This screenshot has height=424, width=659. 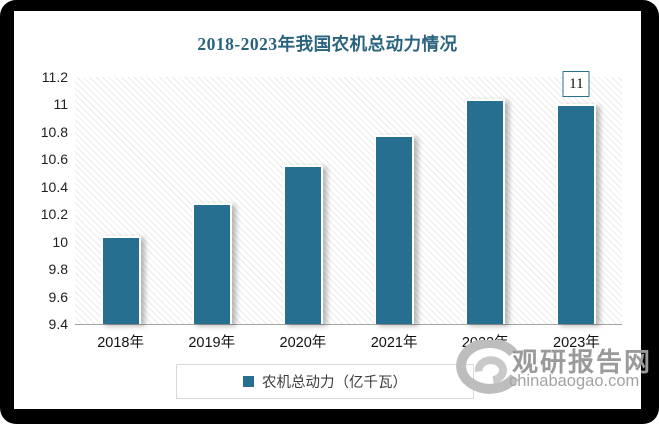 I want to click on watermark-domain: chinabaogao.com, so click(x=574, y=381).